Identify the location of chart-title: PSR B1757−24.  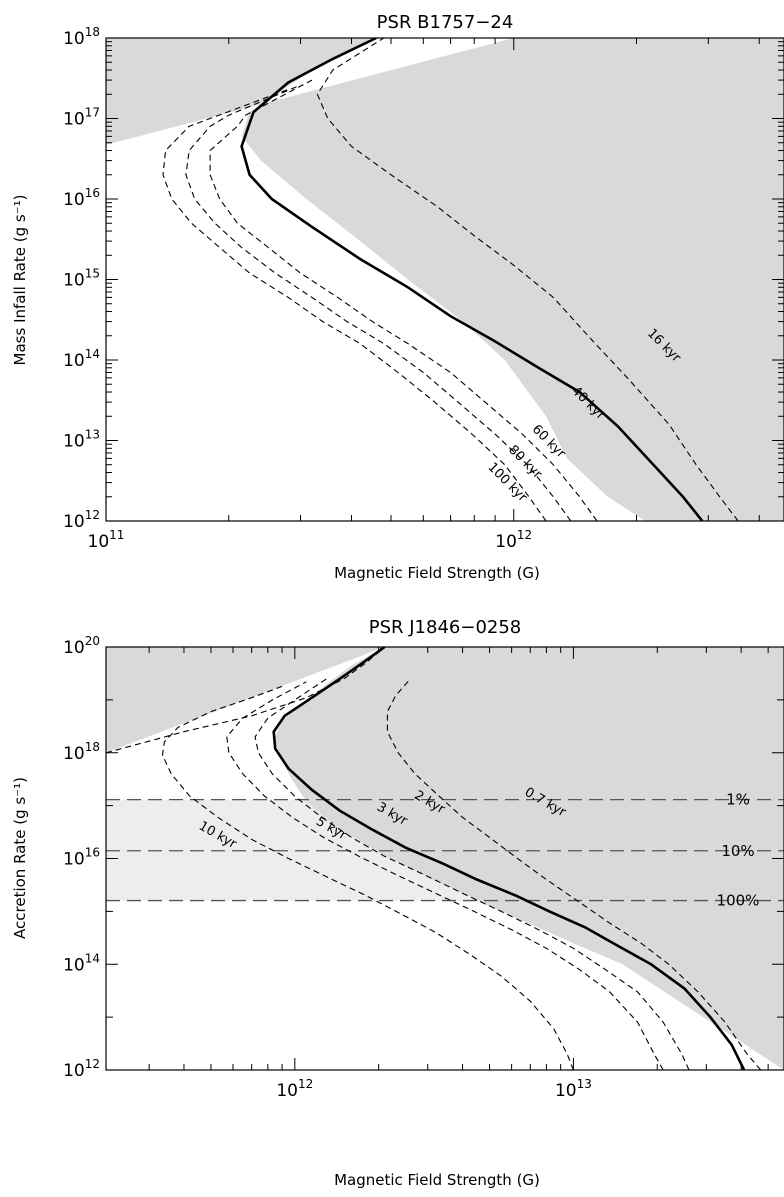
(445, 22).